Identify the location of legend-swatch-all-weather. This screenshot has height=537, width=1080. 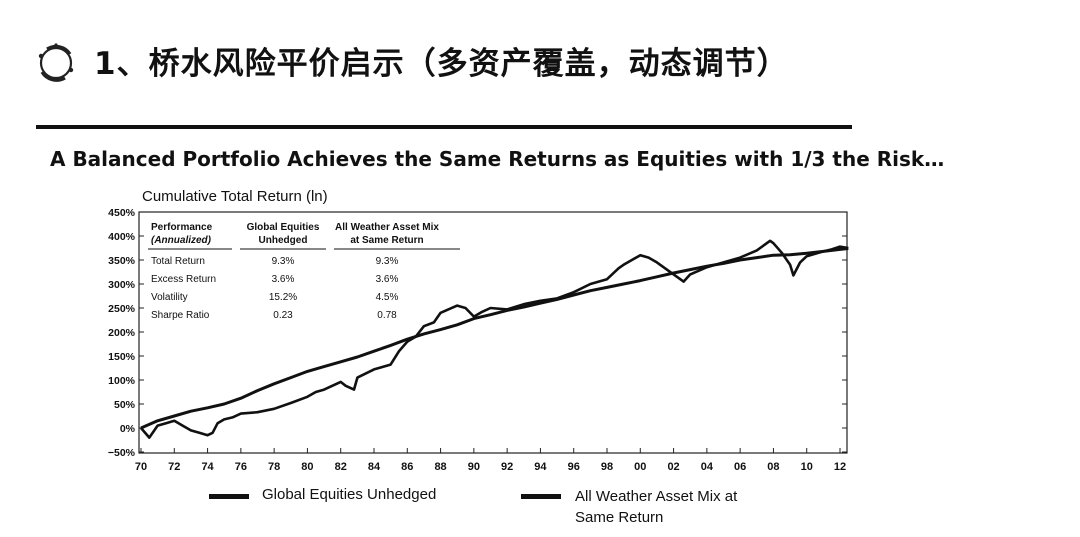
(541, 496).